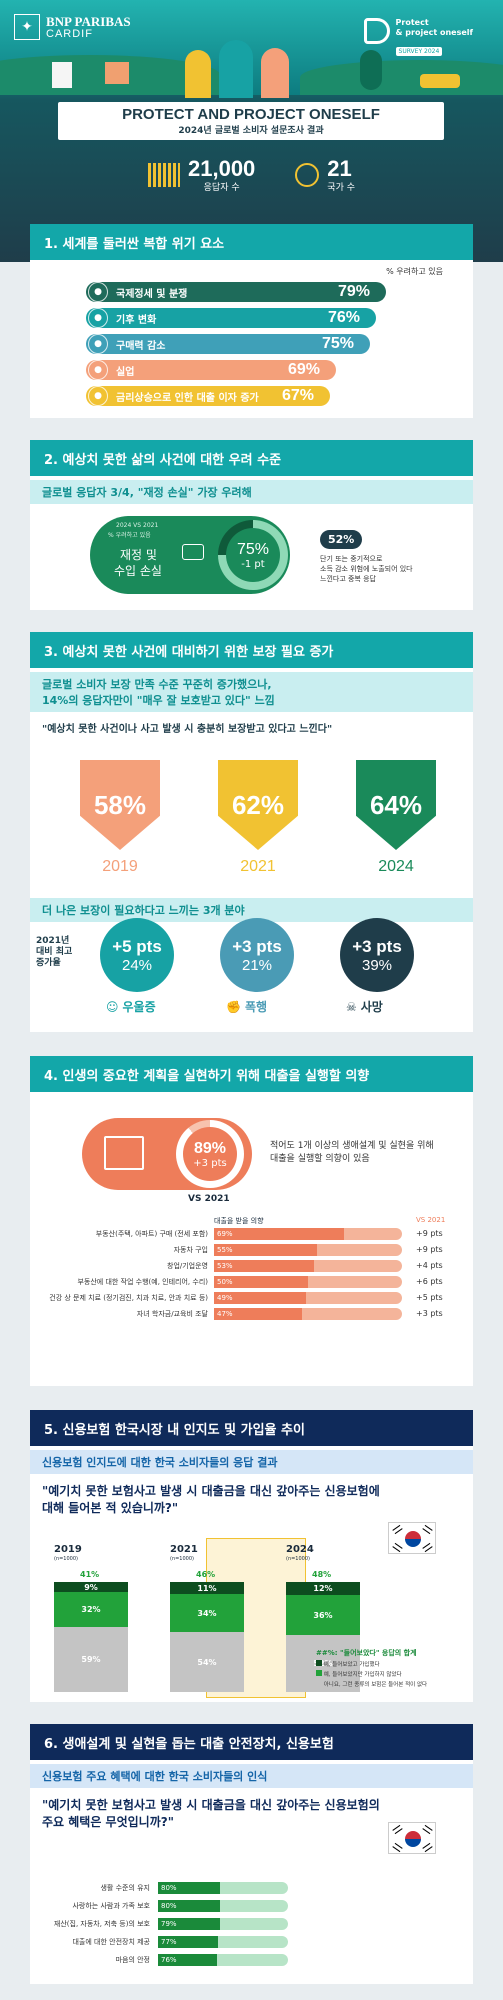 The height and width of the screenshot is (2000, 503). Describe the element at coordinates (110, 1508) in the screenshot. I see `question-line-2: 대해 들어본 적 있습니까?"` at that location.